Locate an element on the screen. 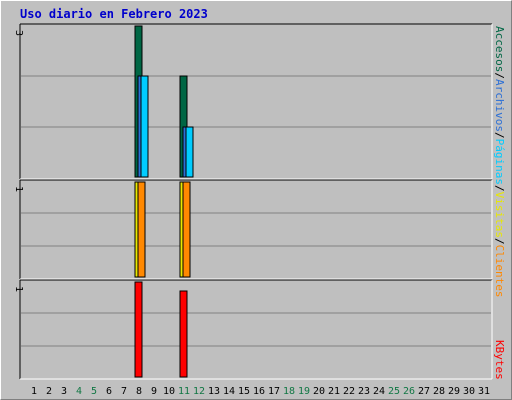  x-tick-label-day-22: 22 is located at coordinates (349, 391).